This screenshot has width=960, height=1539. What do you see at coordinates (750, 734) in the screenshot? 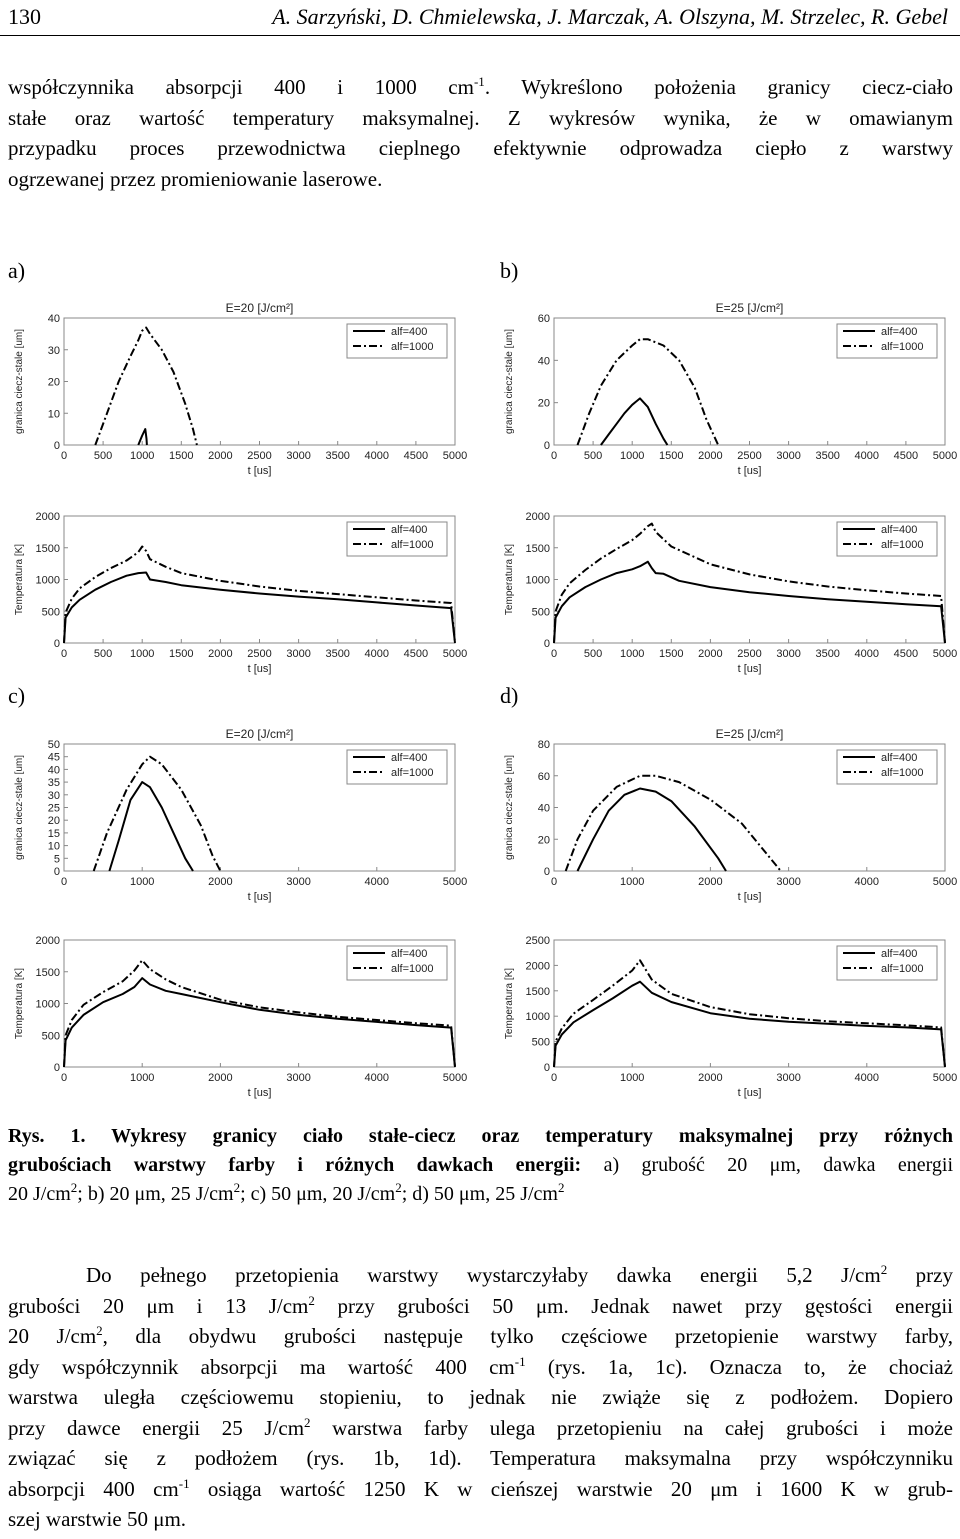
I see `chart-title: E=25 [J/cm²]` at bounding box center [750, 734].